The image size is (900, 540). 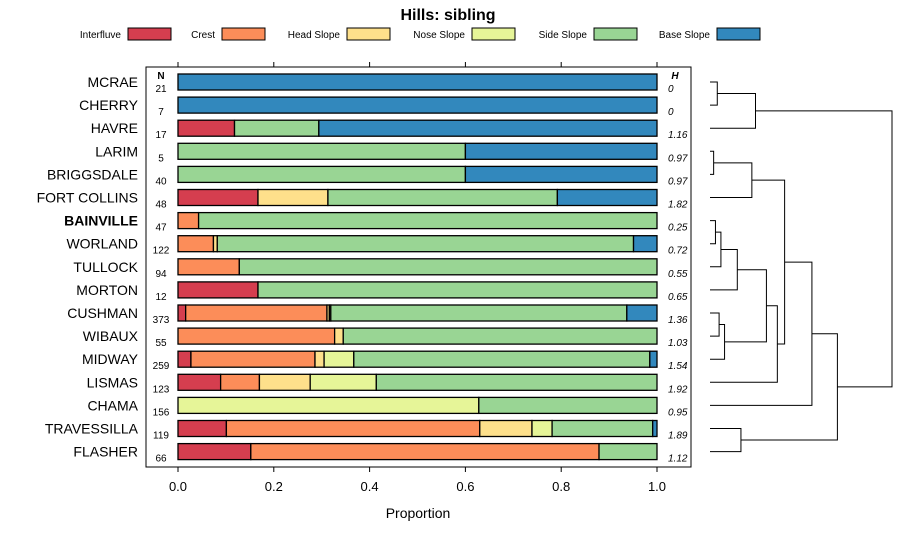 What do you see at coordinates (161, 297) in the screenshot?
I see `n-value: 12` at bounding box center [161, 297].